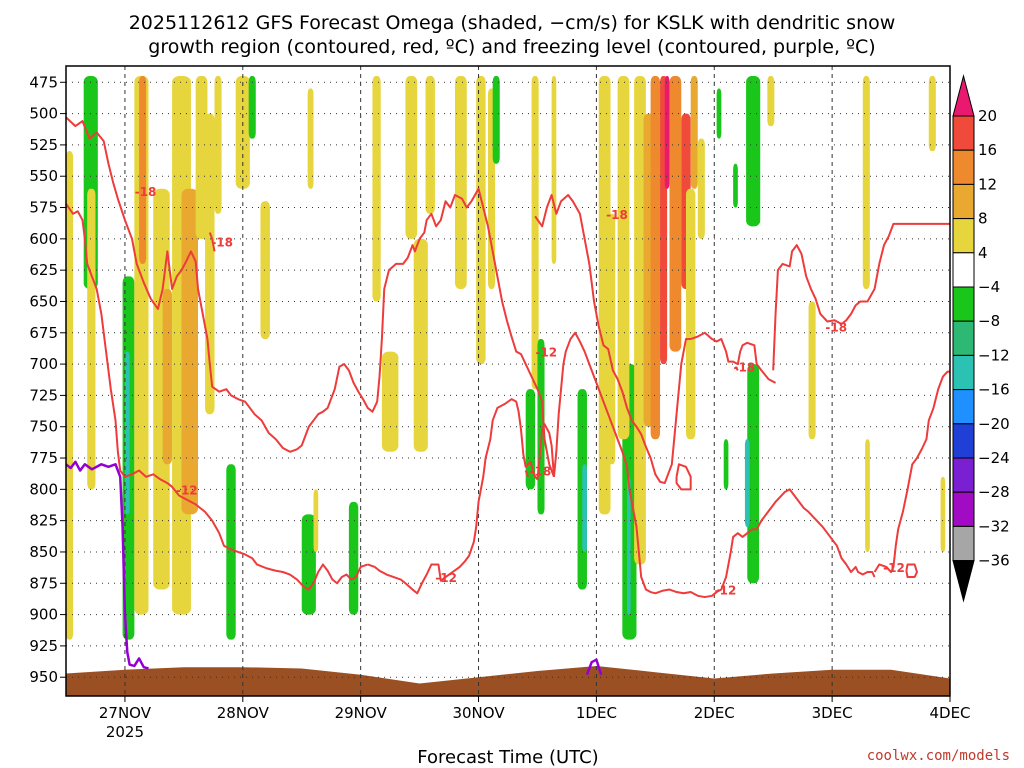  Describe the element at coordinates (43, 176) in the screenshot. I see `y-tick-label-550: 550` at that location.